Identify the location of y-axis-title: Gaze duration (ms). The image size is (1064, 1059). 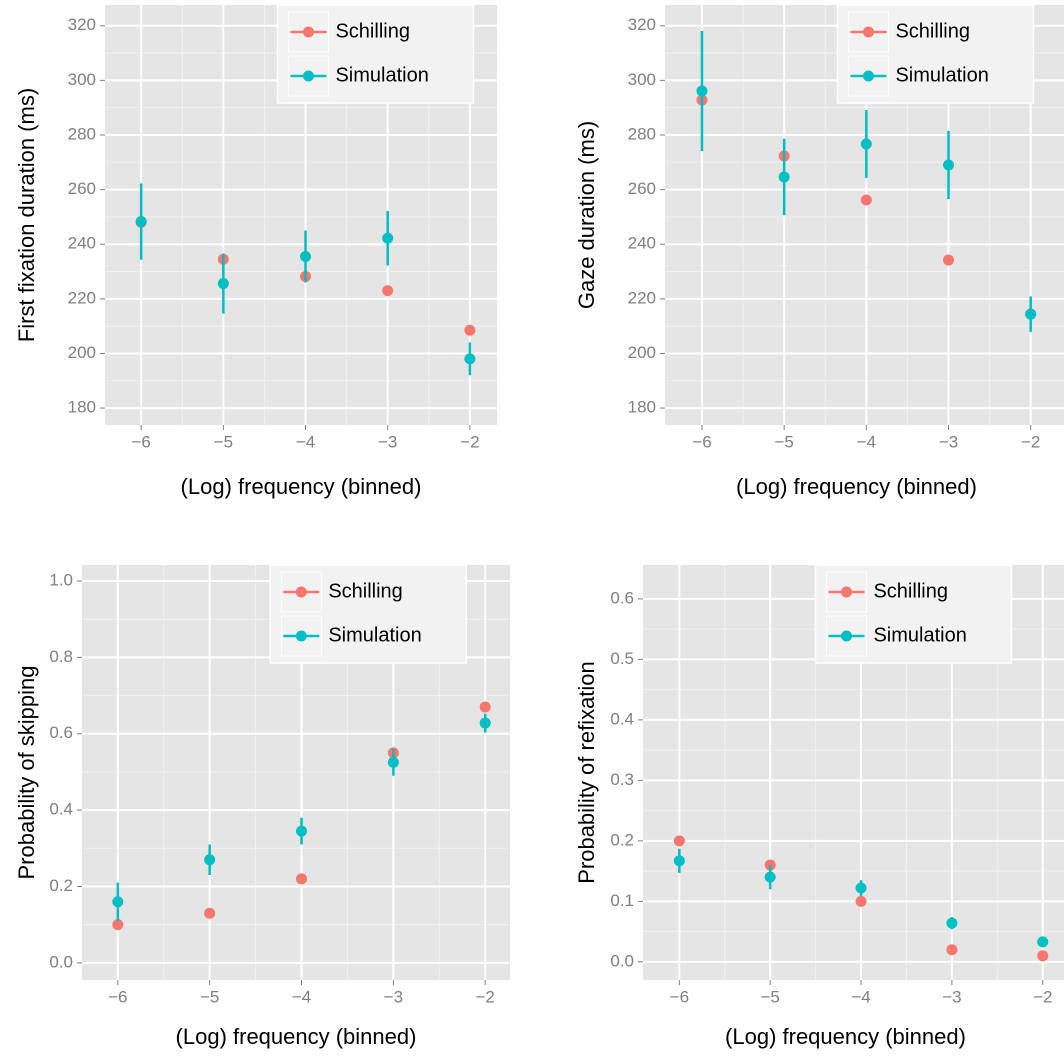
(586, 215).